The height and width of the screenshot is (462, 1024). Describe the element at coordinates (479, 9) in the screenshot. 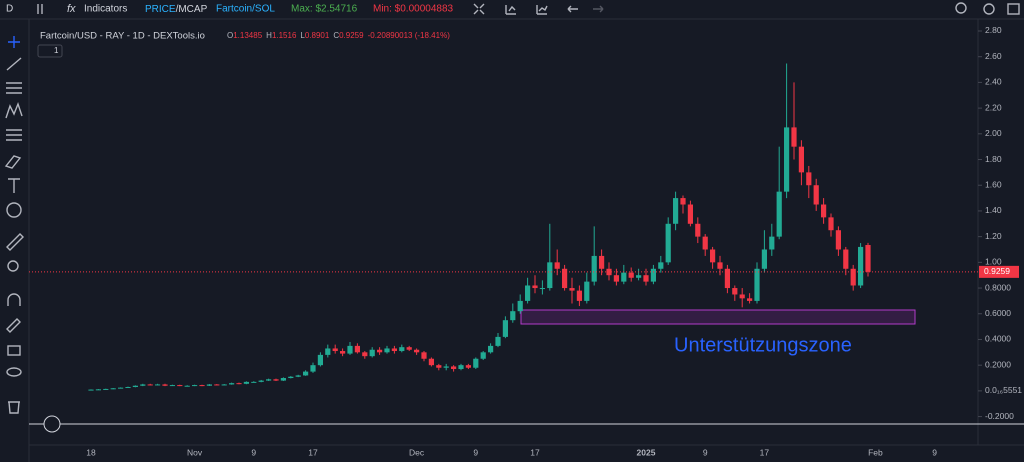

I see `icon-fullscreen` at that location.